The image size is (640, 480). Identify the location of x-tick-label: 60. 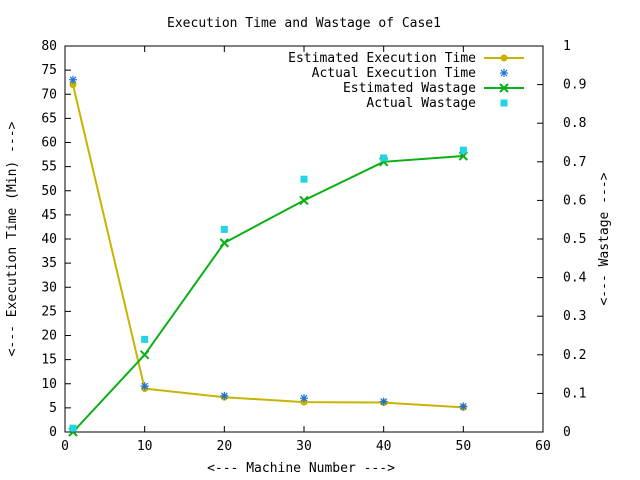
(543, 446).